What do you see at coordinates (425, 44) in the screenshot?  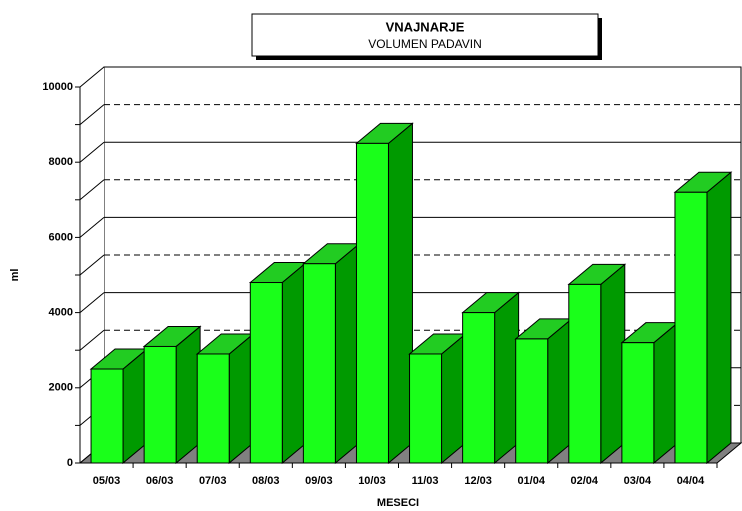 I see `chart-subtitle: VOLUMEN PADAVIN` at bounding box center [425, 44].